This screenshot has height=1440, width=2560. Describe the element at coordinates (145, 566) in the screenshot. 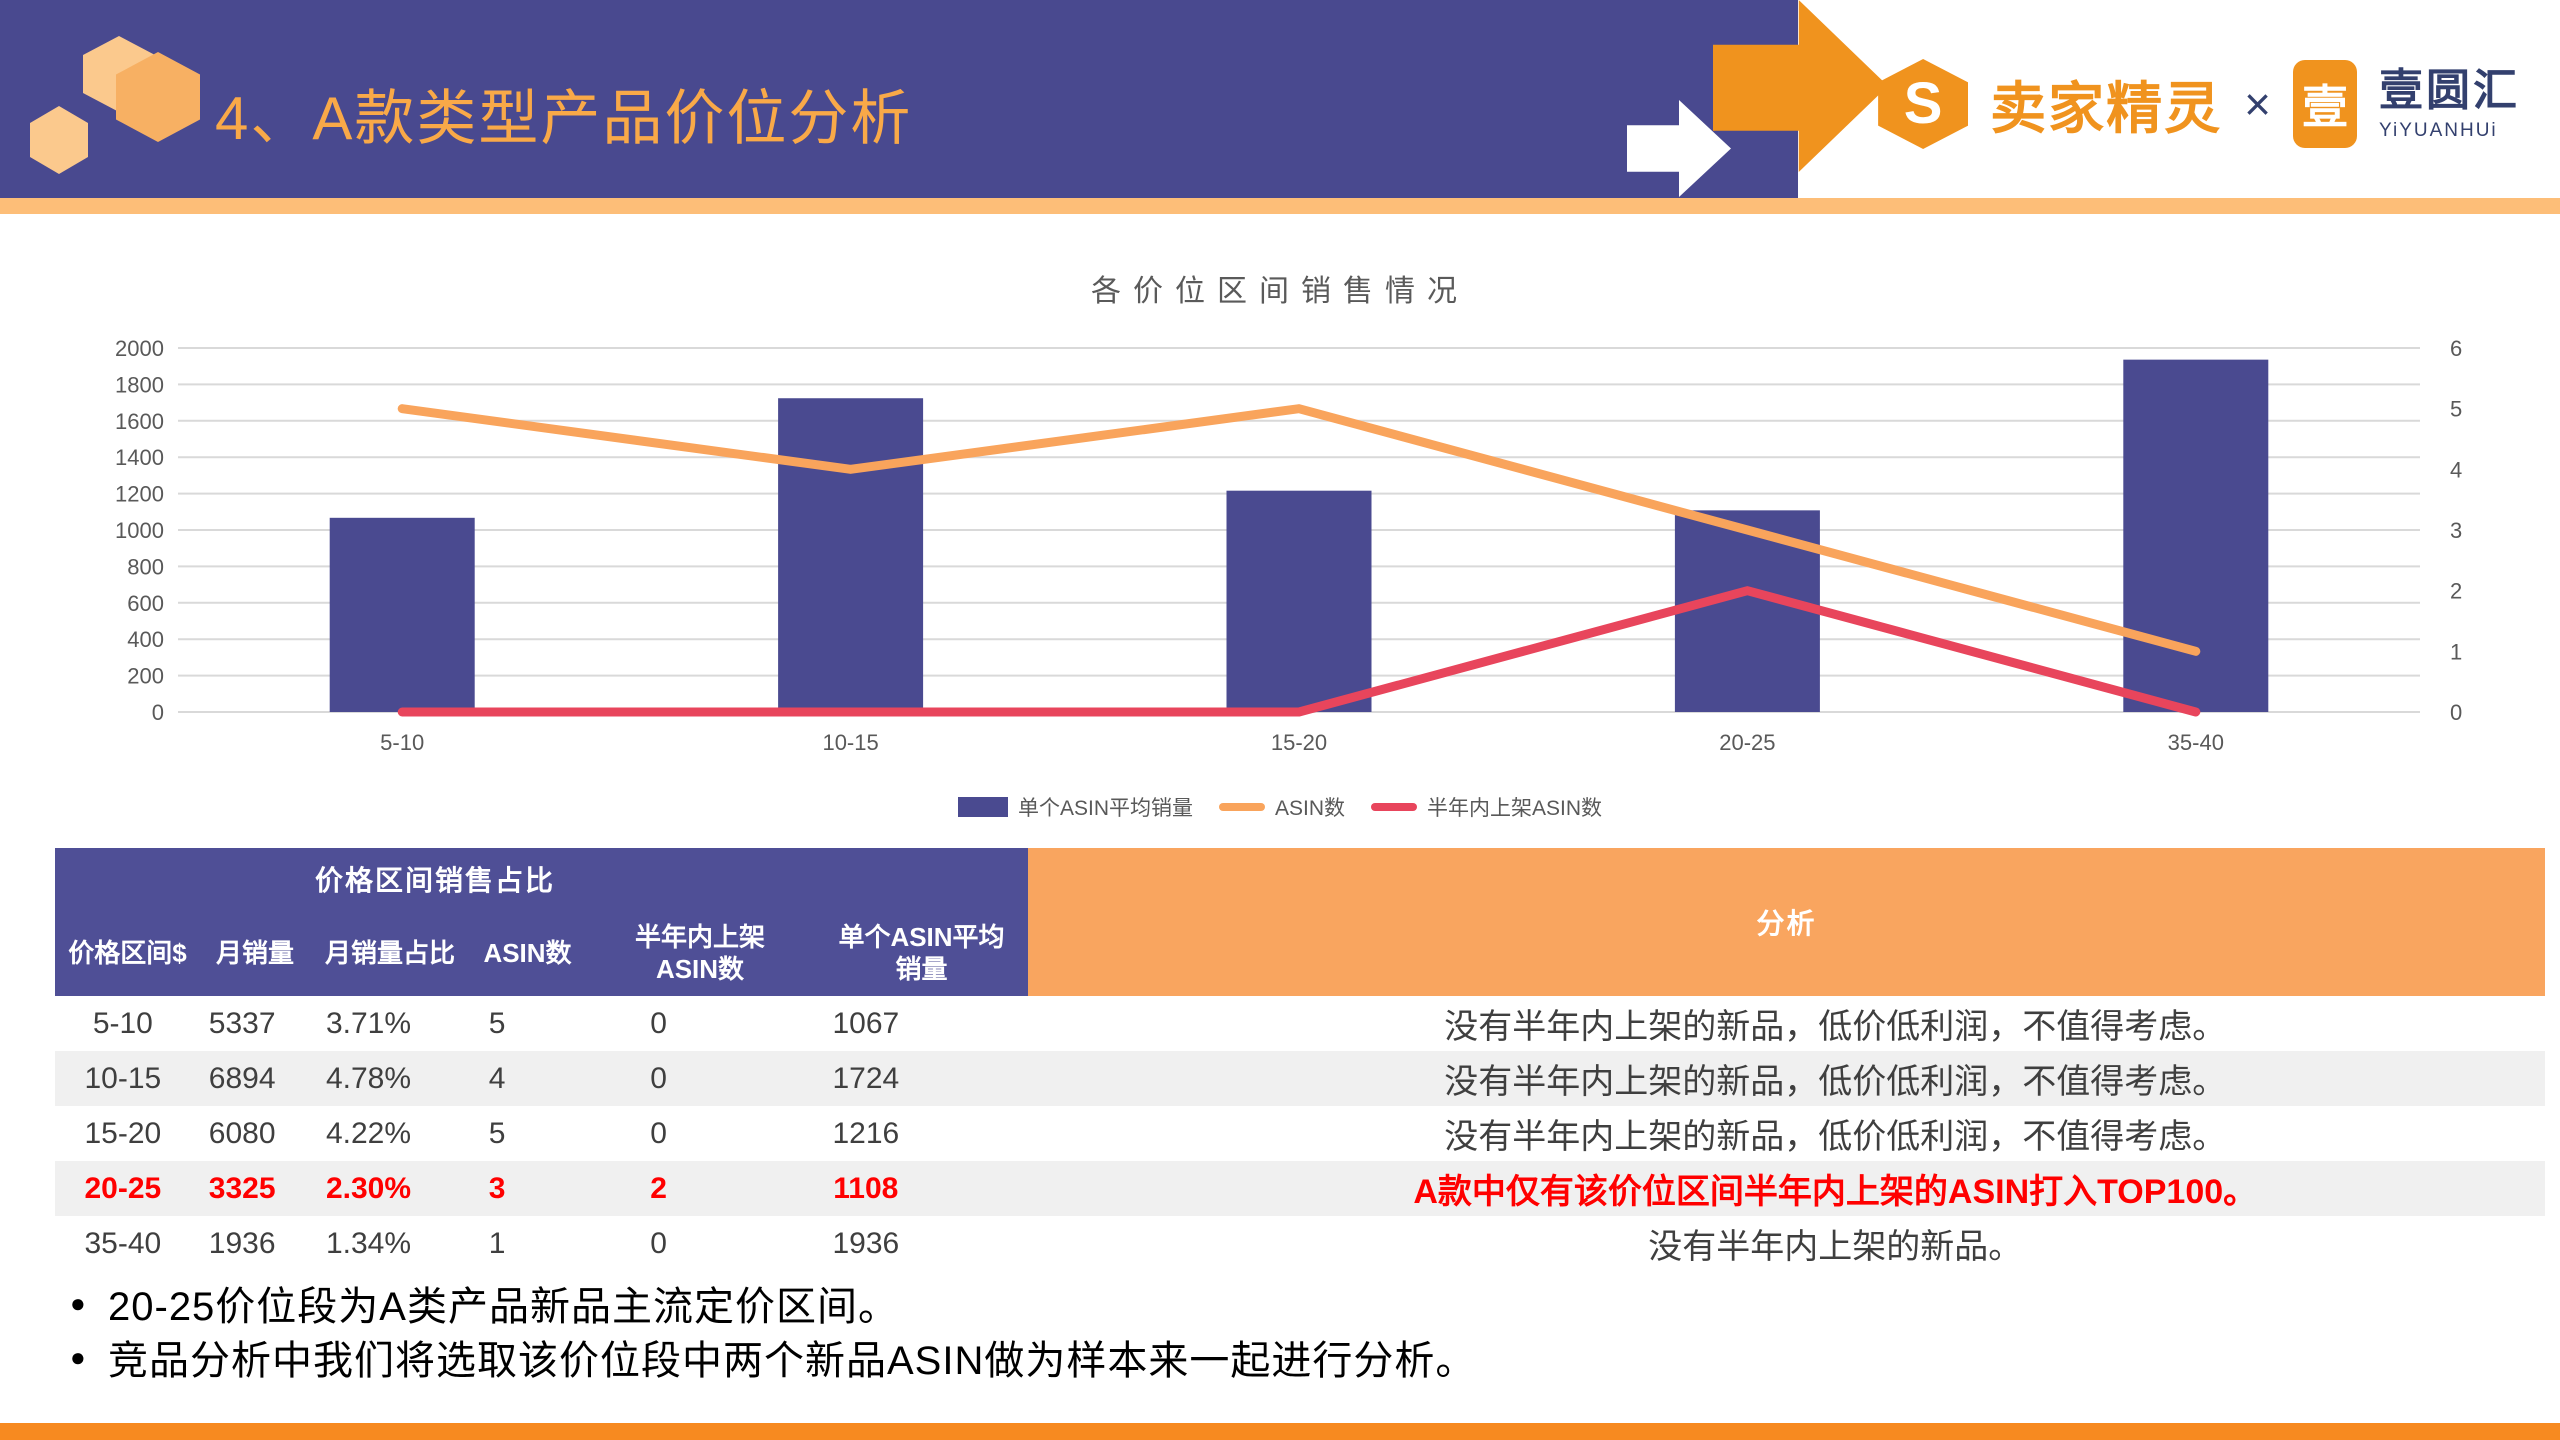

I see `left-axis-tick-label: 800` at that location.